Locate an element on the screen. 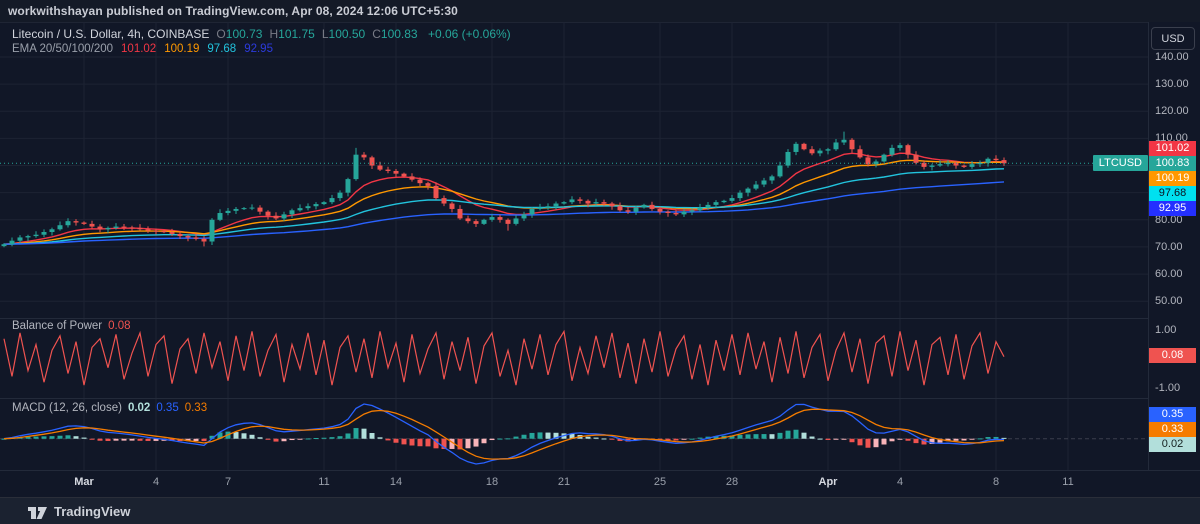 The width and height of the screenshot is (1200, 524). ema-value: 100.19 is located at coordinates (182, 49).